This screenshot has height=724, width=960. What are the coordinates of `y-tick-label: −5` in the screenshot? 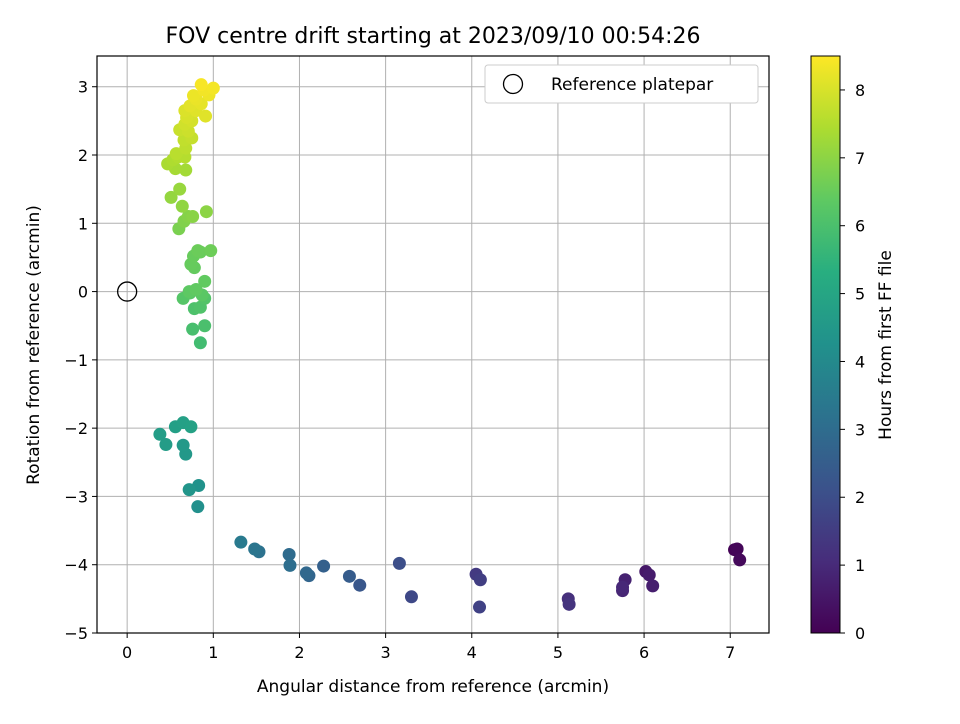 It's located at (76, 633).